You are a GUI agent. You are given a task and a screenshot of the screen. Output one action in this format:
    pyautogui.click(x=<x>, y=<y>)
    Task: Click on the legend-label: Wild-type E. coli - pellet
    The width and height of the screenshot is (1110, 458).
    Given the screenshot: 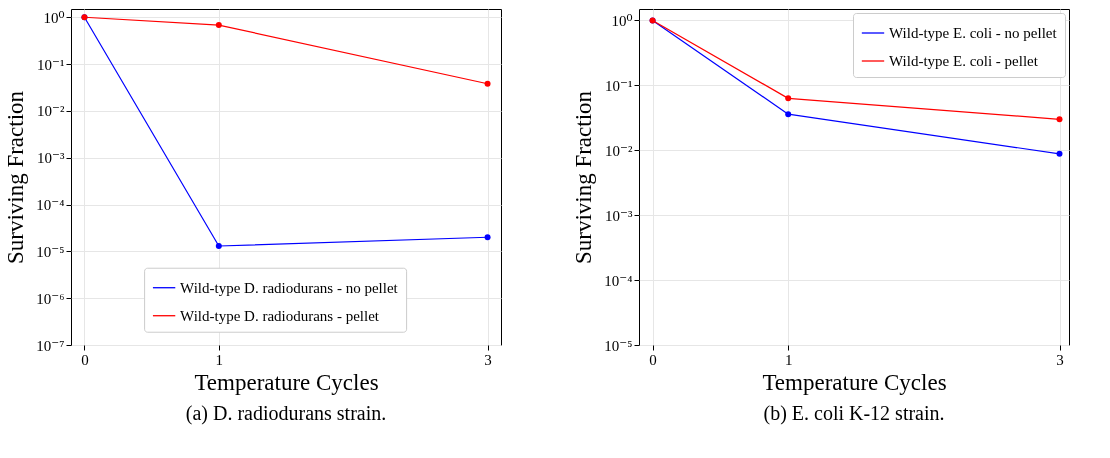 What is the action you would take?
    pyautogui.click(x=964, y=61)
    